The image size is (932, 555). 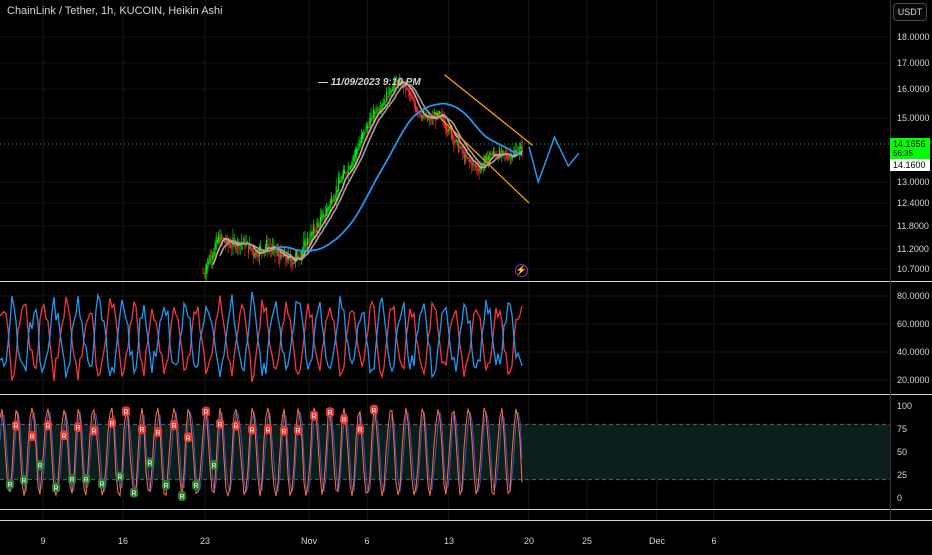 What do you see at coordinates (657, 541) in the screenshot?
I see `date-tick-label: Dec` at bounding box center [657, 541].